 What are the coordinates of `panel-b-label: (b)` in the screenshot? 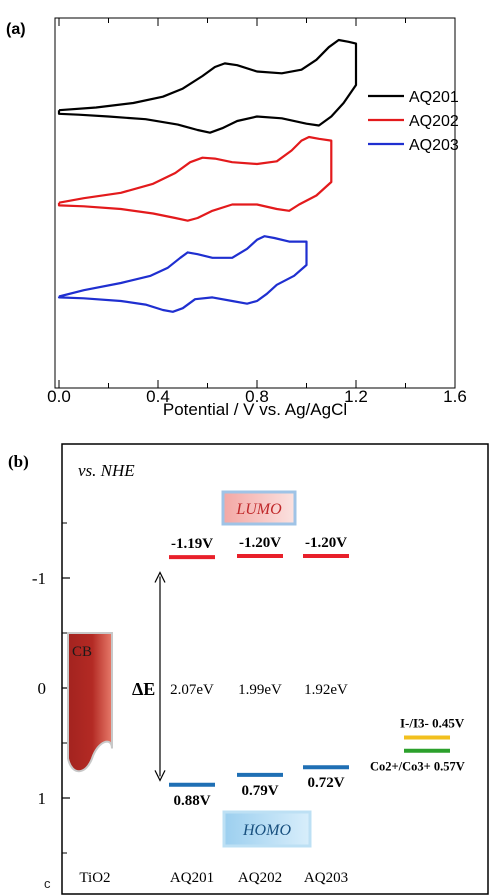 It's located at (18, 461).